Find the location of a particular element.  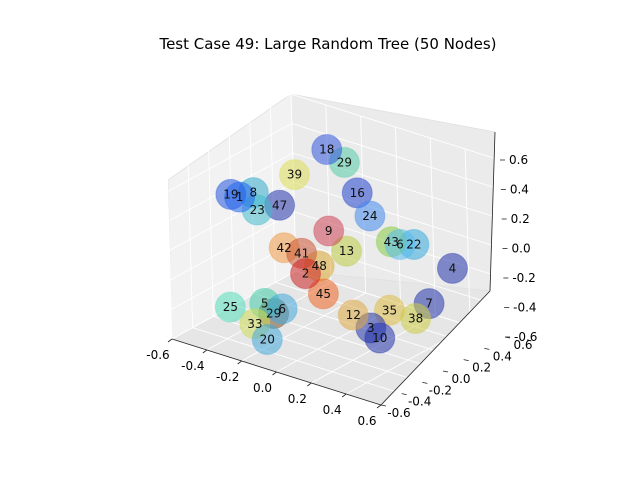

y-tick-label: 0.0 is located at coordinates (460, 379).